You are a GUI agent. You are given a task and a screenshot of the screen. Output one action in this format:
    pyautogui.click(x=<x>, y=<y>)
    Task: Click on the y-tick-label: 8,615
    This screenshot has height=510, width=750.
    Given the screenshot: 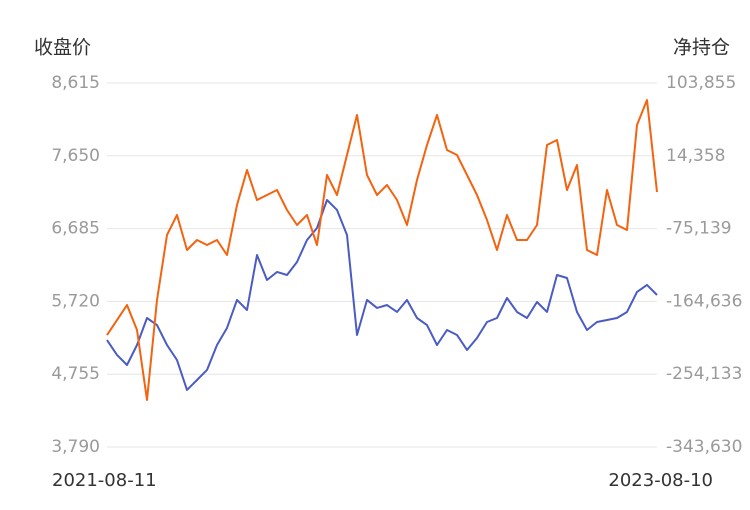 What is the action you would take?
    pyautogui.click(x=75, y=83)
    